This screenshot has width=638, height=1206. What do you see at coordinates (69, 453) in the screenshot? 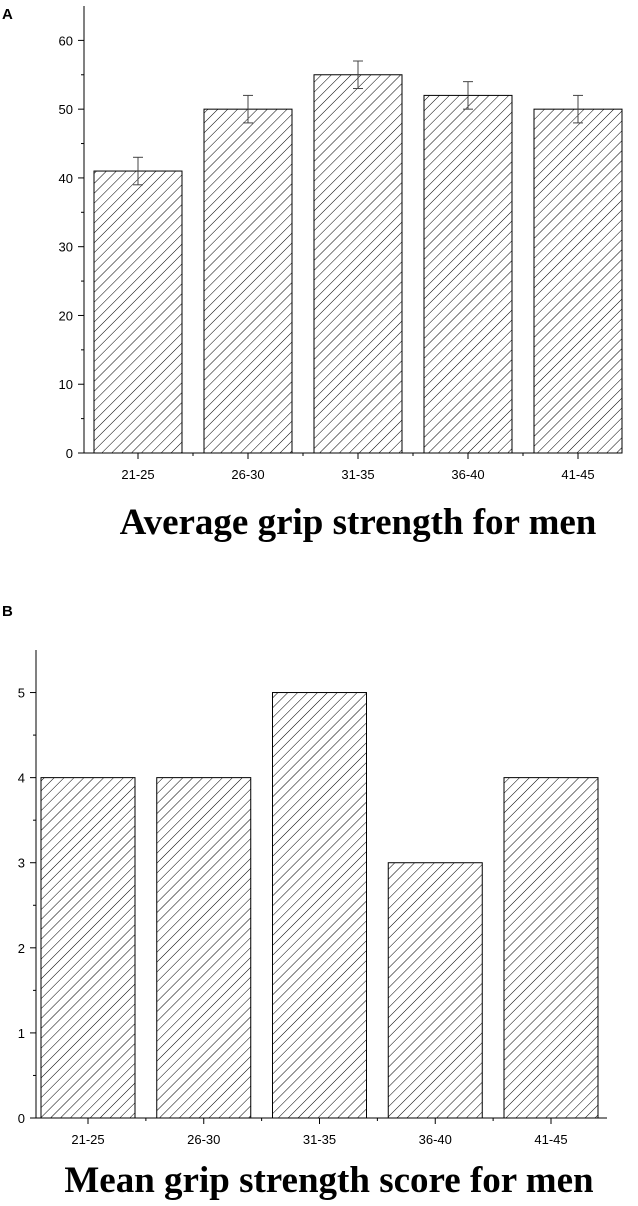
I see `chart-a-y-tick-label: 0` at bounding box center [69, 453].